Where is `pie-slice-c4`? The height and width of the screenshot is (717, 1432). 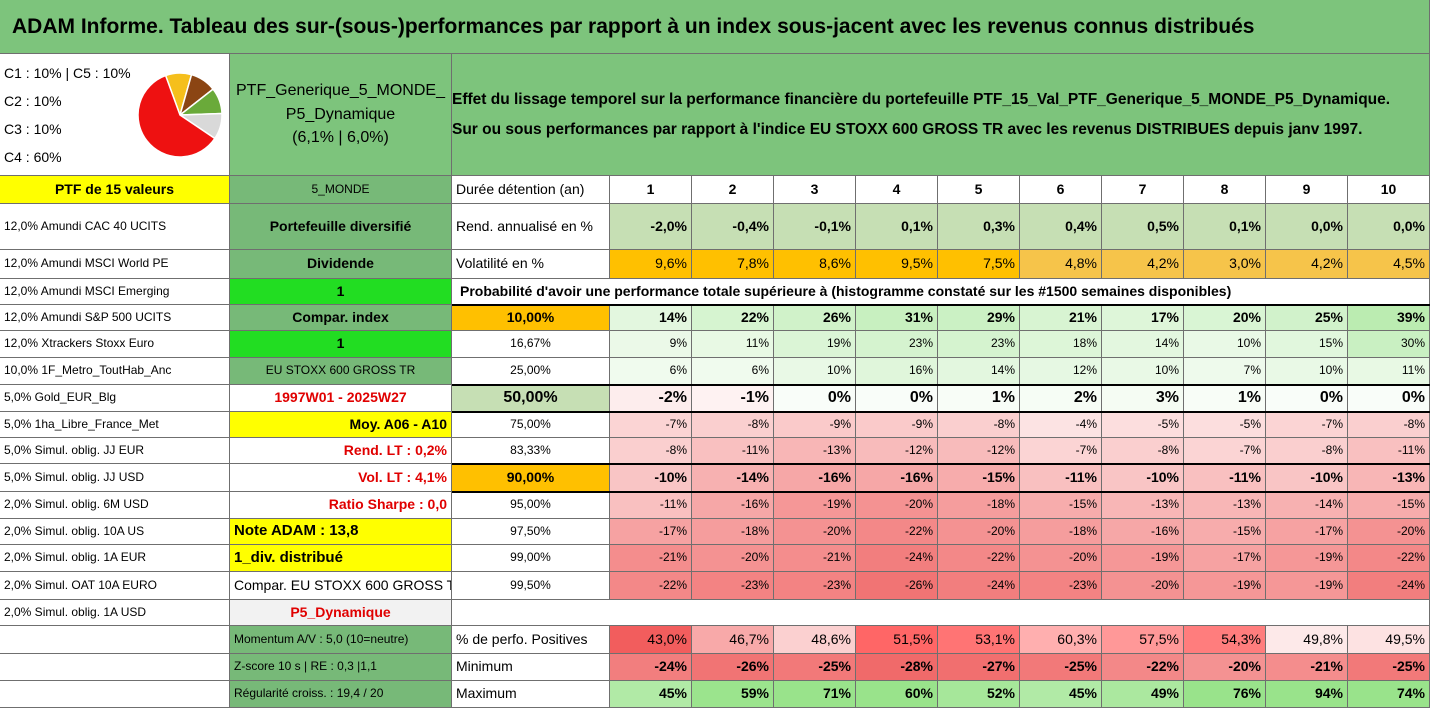 pie-slice-c4 is located at coordinates (176, 116).